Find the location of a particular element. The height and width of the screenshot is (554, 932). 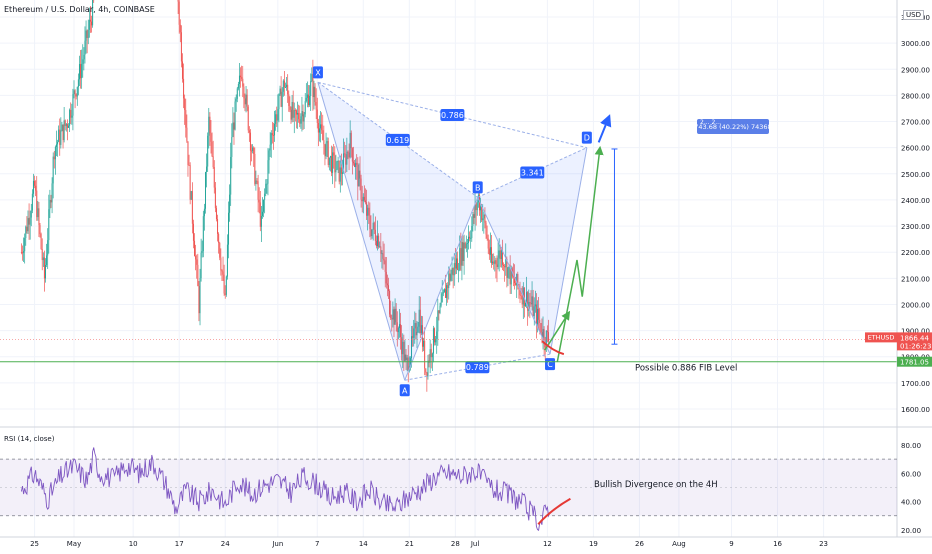

pattern-point-badge is located at coordinates (477, 187).